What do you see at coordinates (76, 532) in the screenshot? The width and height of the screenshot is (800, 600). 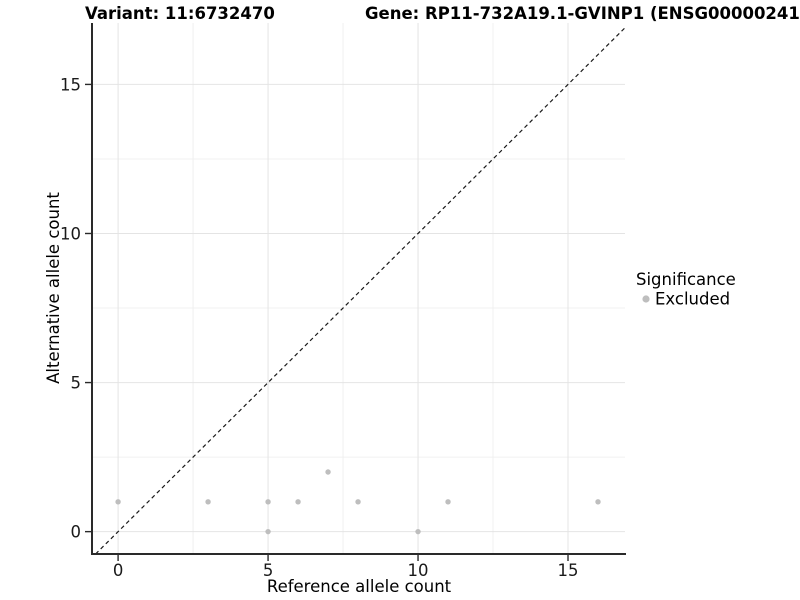 I see `y-tick-label: 0` at bounding box center [76, 532].